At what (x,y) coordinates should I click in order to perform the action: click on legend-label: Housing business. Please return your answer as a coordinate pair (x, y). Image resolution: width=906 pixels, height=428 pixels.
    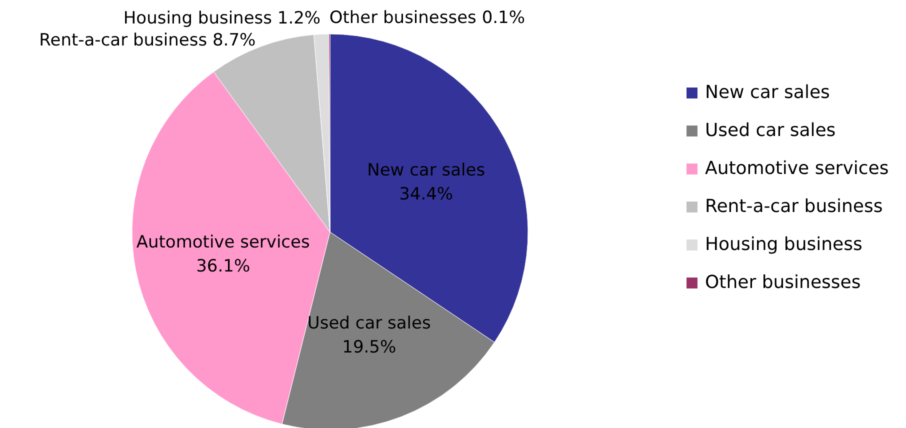
    Looking at the image, I should click on (783, 244).